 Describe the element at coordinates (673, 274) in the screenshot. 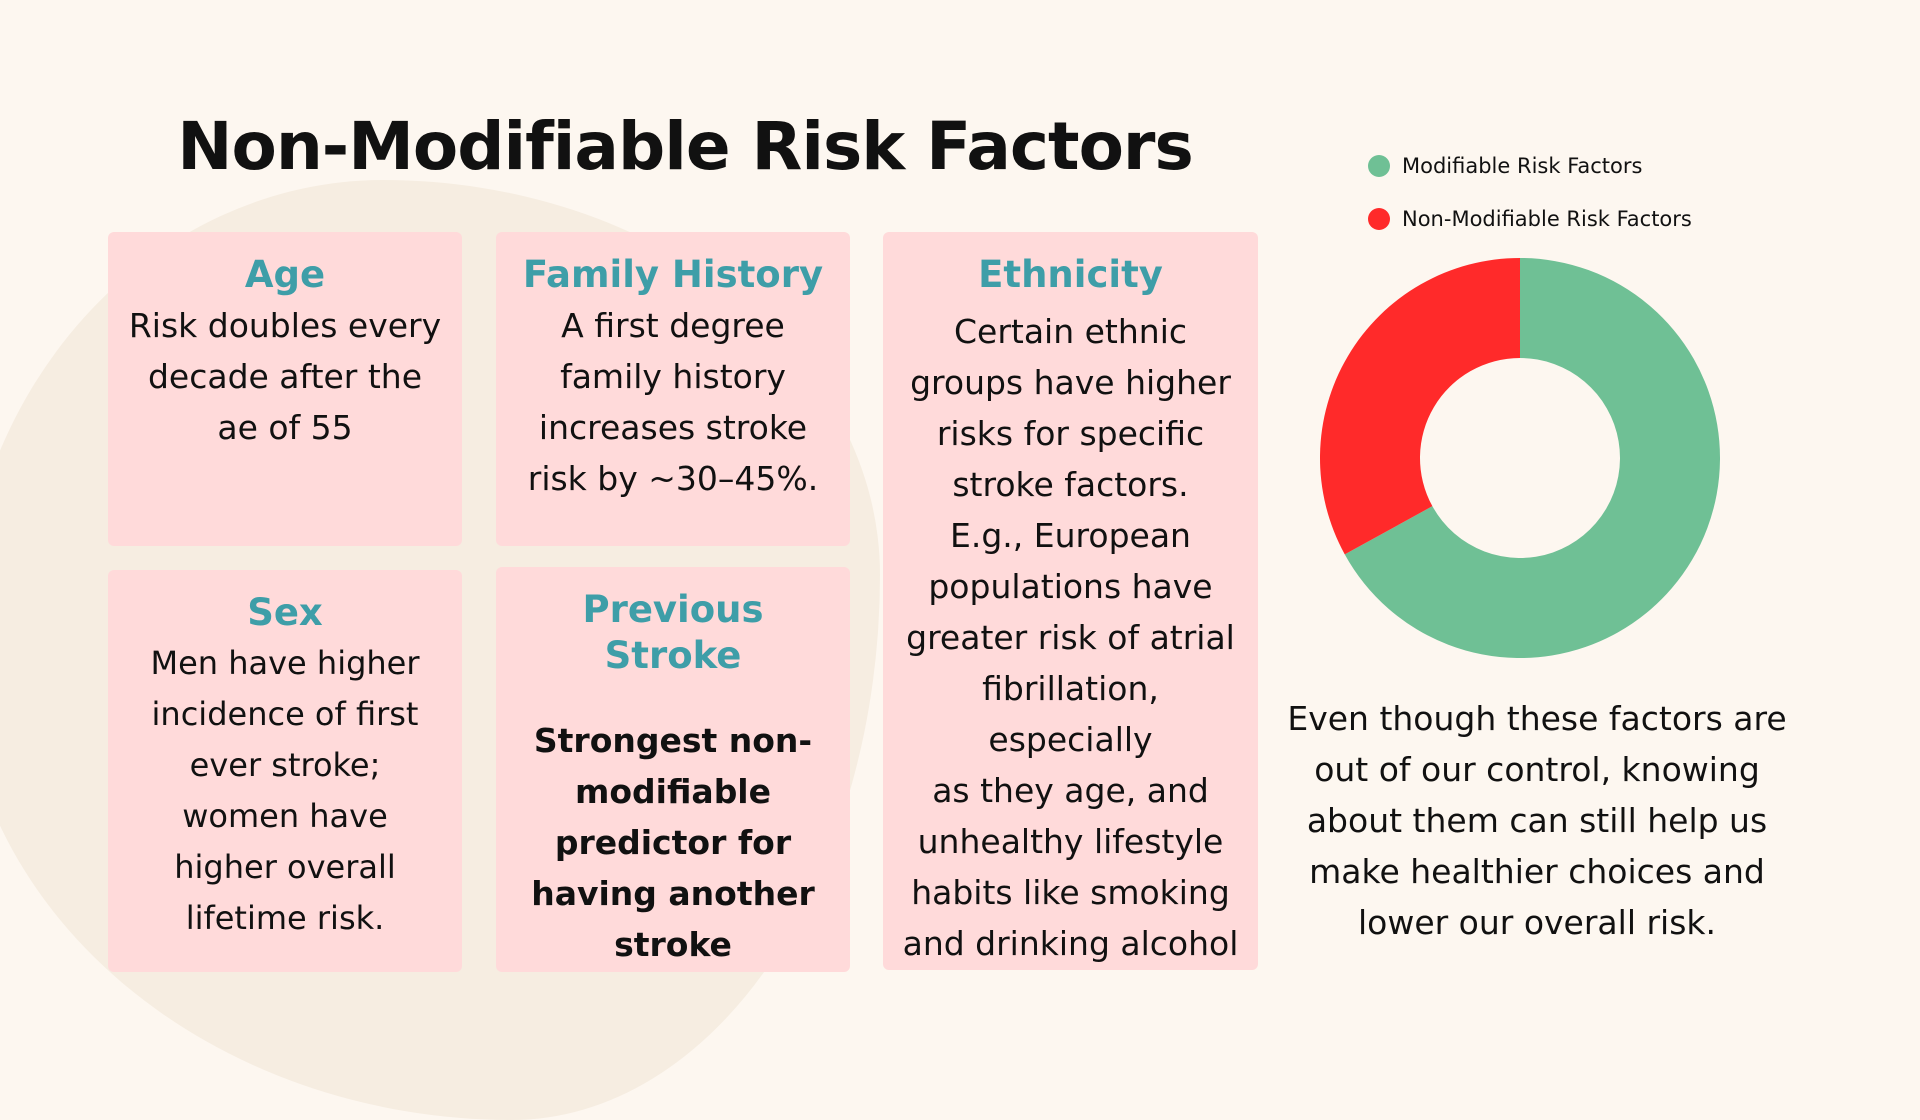

I see `card-heading: Family History` at that location.